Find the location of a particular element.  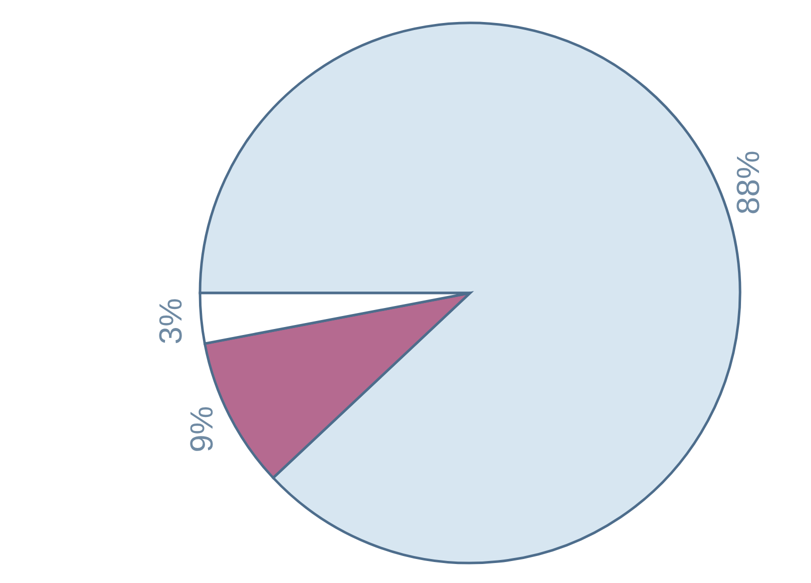

data-label: 9% is located at coordinates (202, 429).